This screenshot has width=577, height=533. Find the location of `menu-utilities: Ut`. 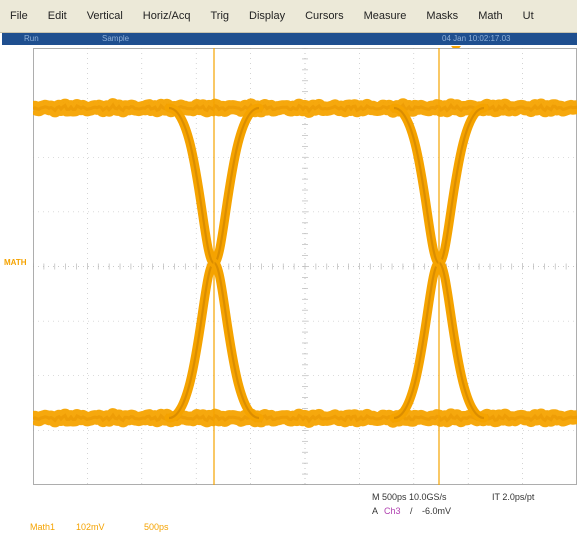

menu-utilities: Ut is located at coordinates (528, 16).